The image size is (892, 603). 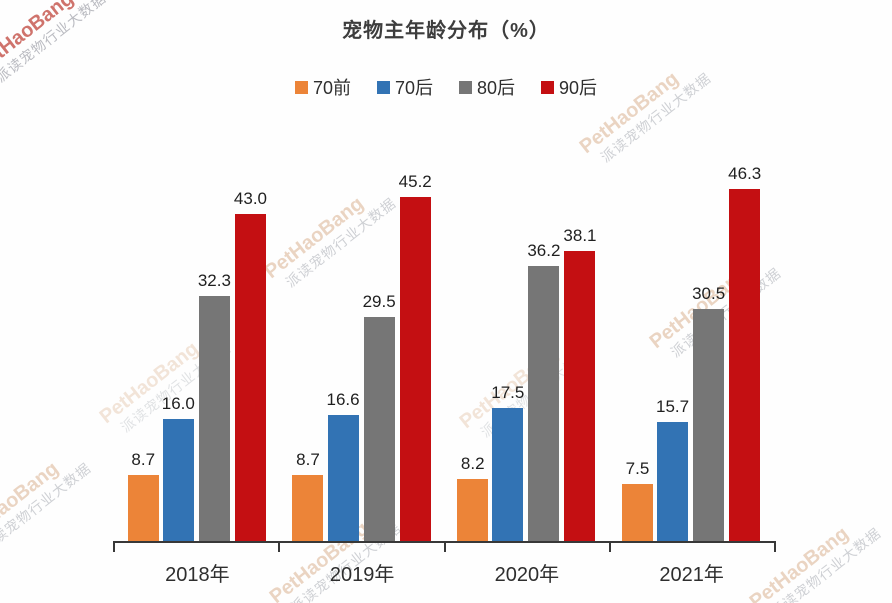 I want to click on chart-title: 宠物主年龄分布（%）, so click(x=446, y=31).